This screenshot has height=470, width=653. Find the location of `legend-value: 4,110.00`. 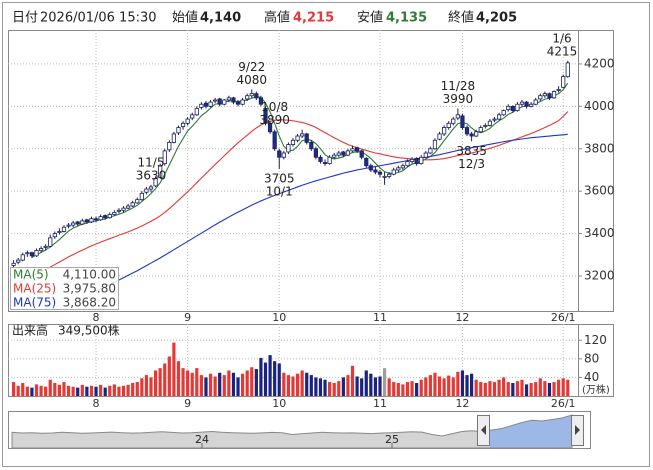

legend-value: 4,110.00 is located at coordinates (89, 275).